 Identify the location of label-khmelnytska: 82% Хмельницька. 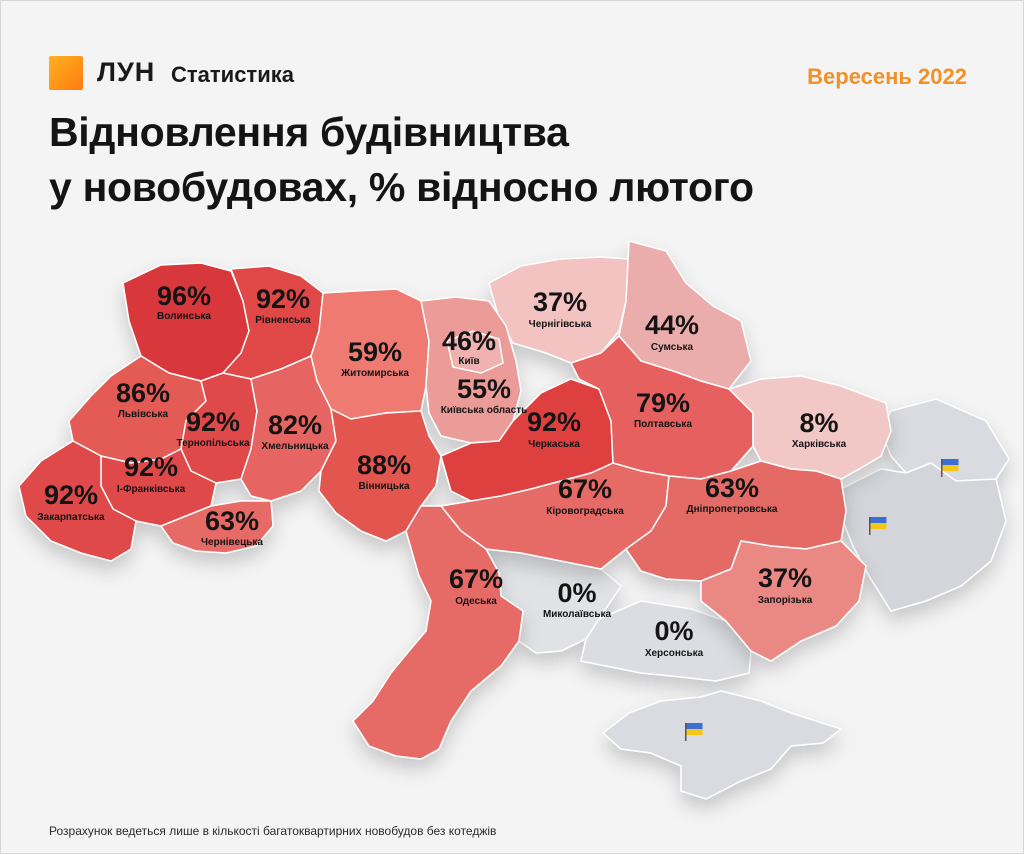
(295, 431).